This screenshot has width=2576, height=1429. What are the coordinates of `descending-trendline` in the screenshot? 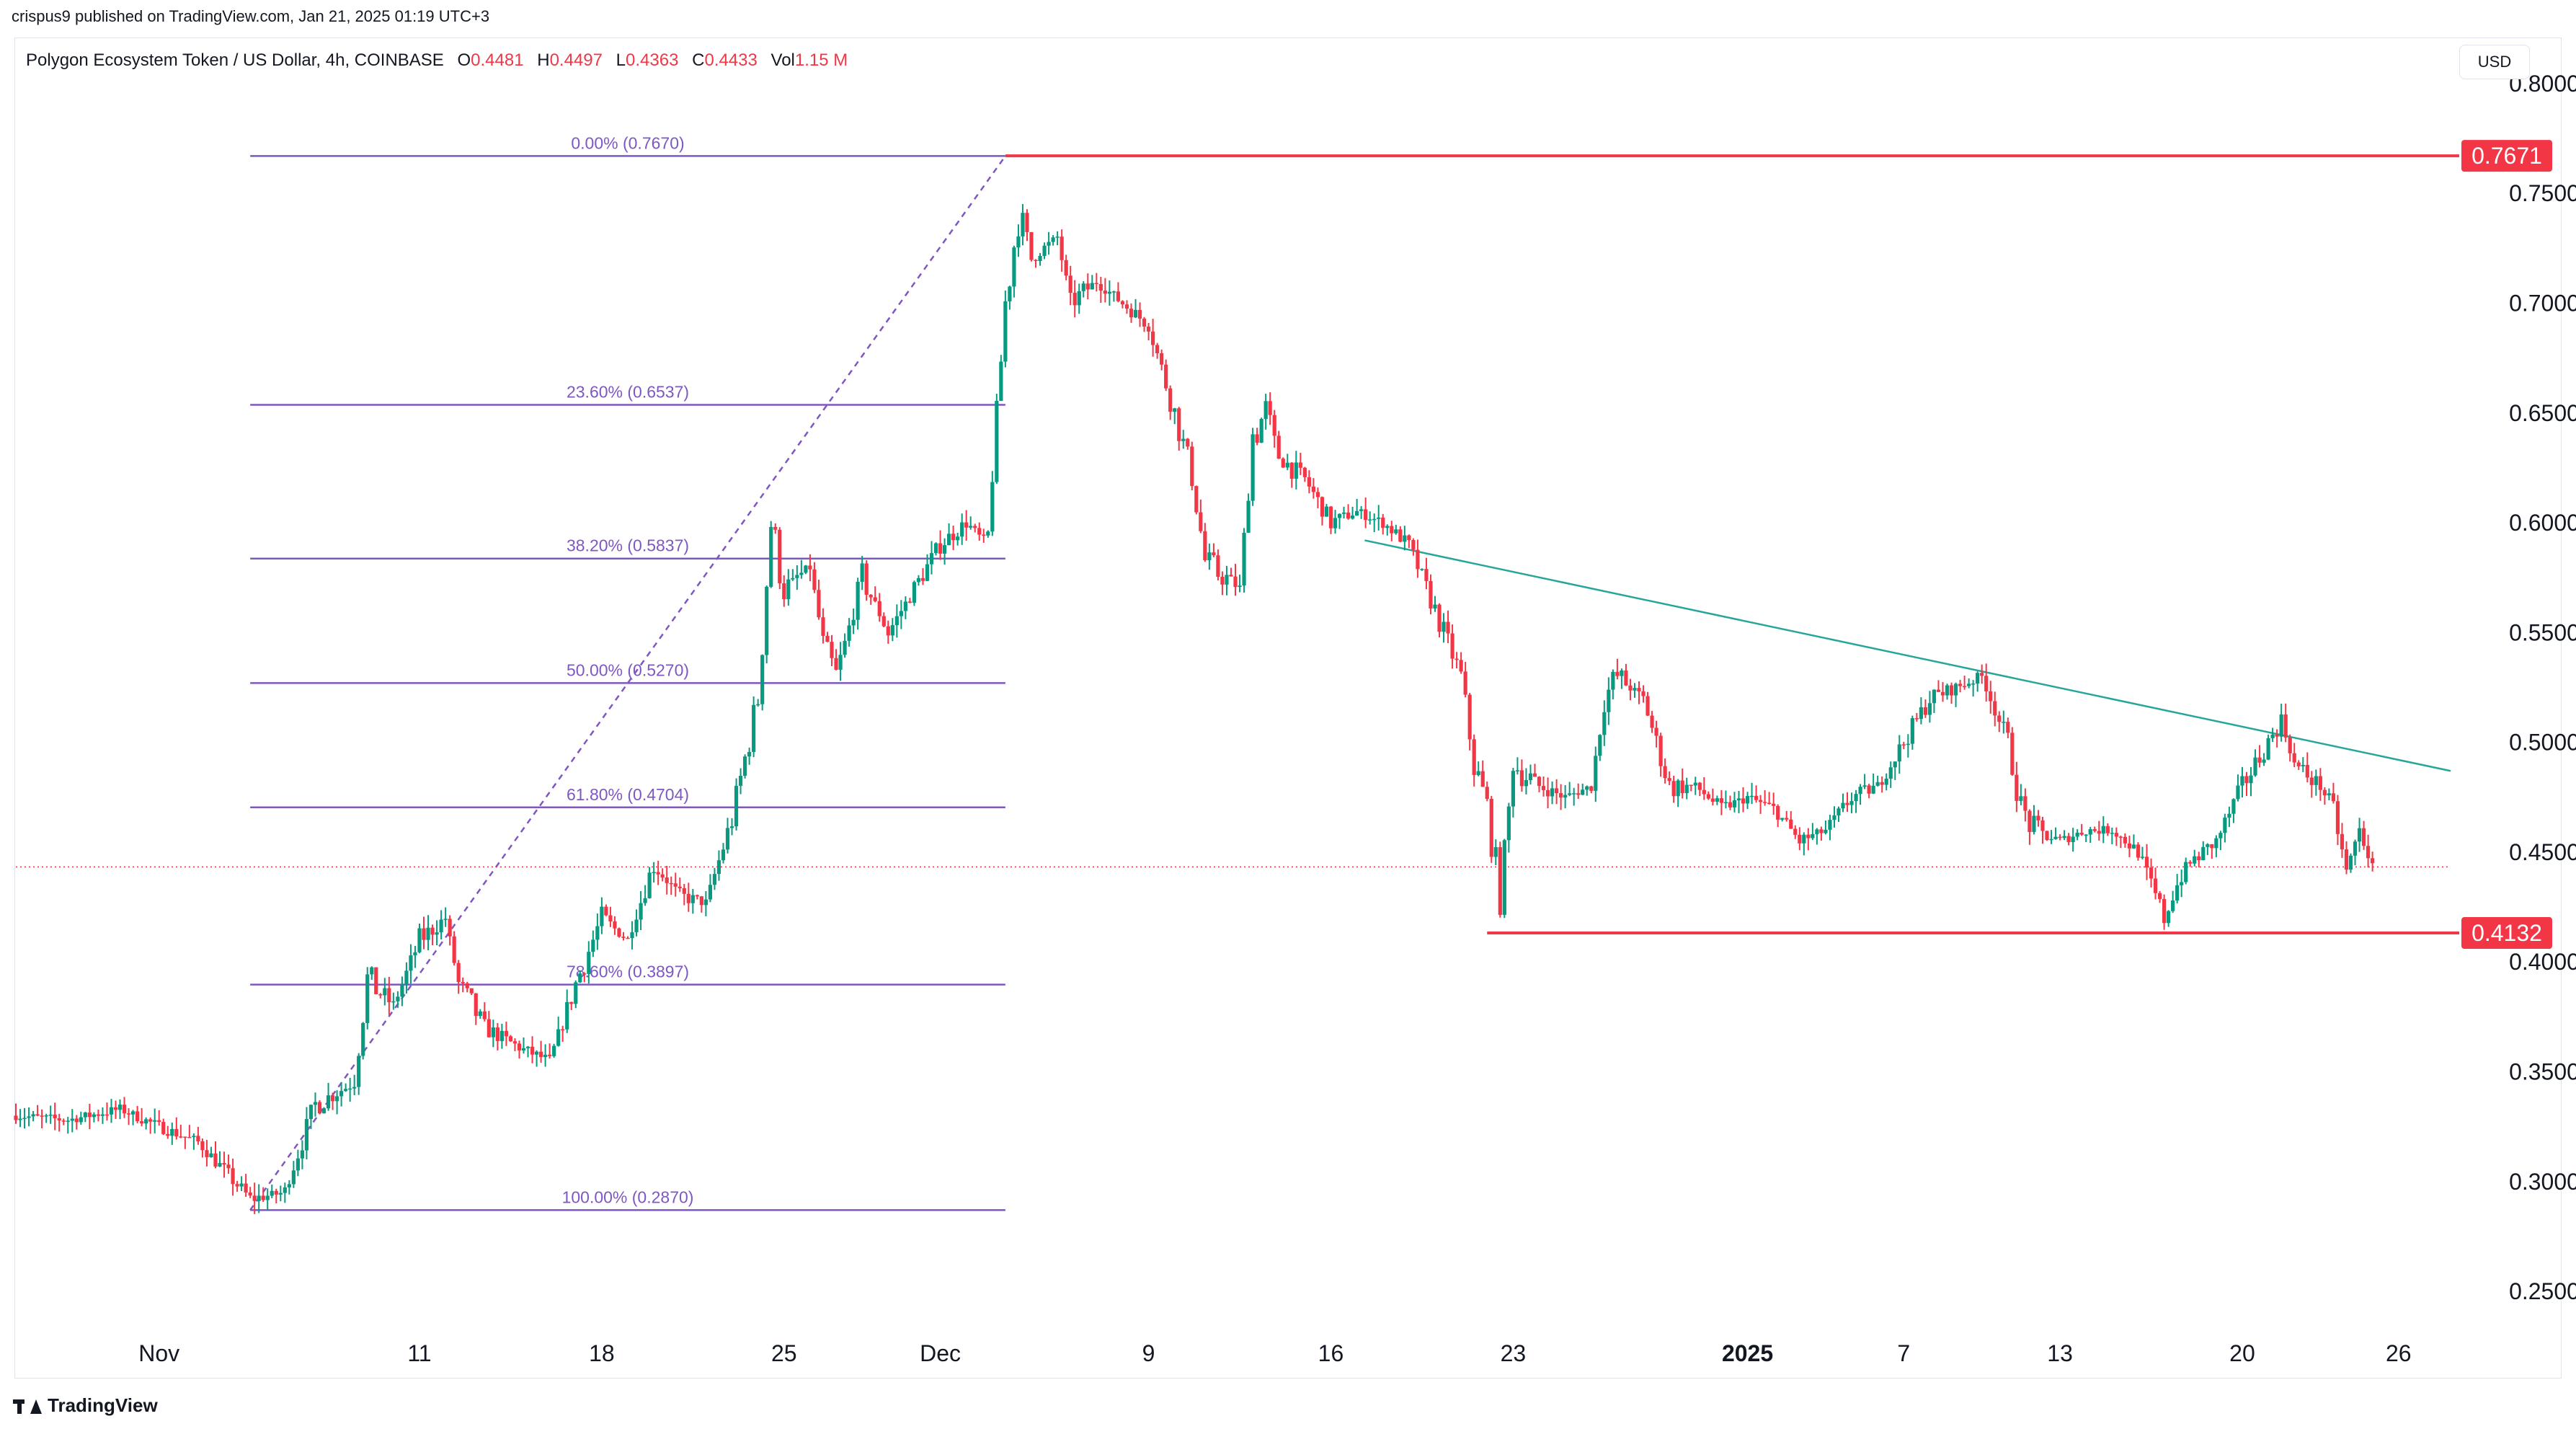 It's located at (1907, 656).